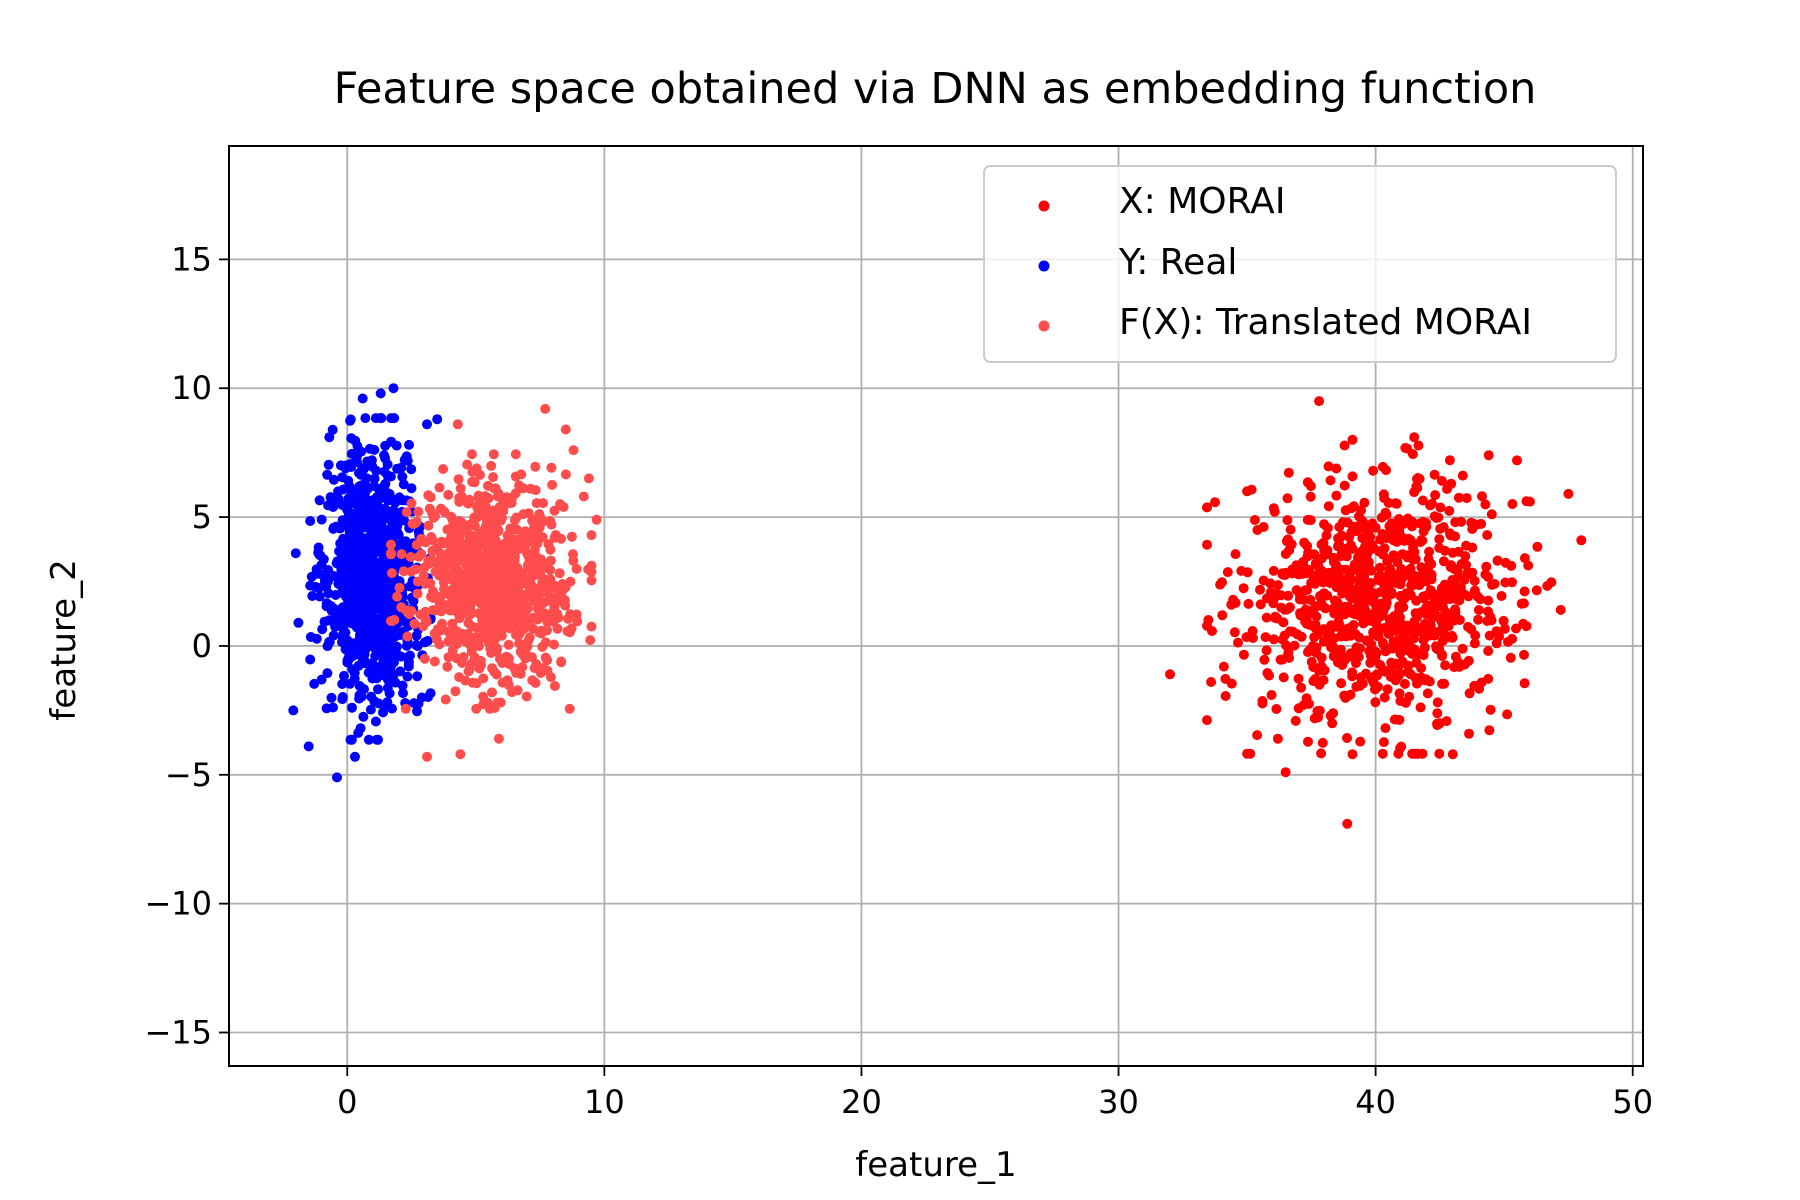 Image resolution: width=1800 pixels, height=1200 pixels. What do you see at coordinates (604, 1102) in the screenshot?
I see `x-tick-label: 10` at bounding box center [604, 1102].